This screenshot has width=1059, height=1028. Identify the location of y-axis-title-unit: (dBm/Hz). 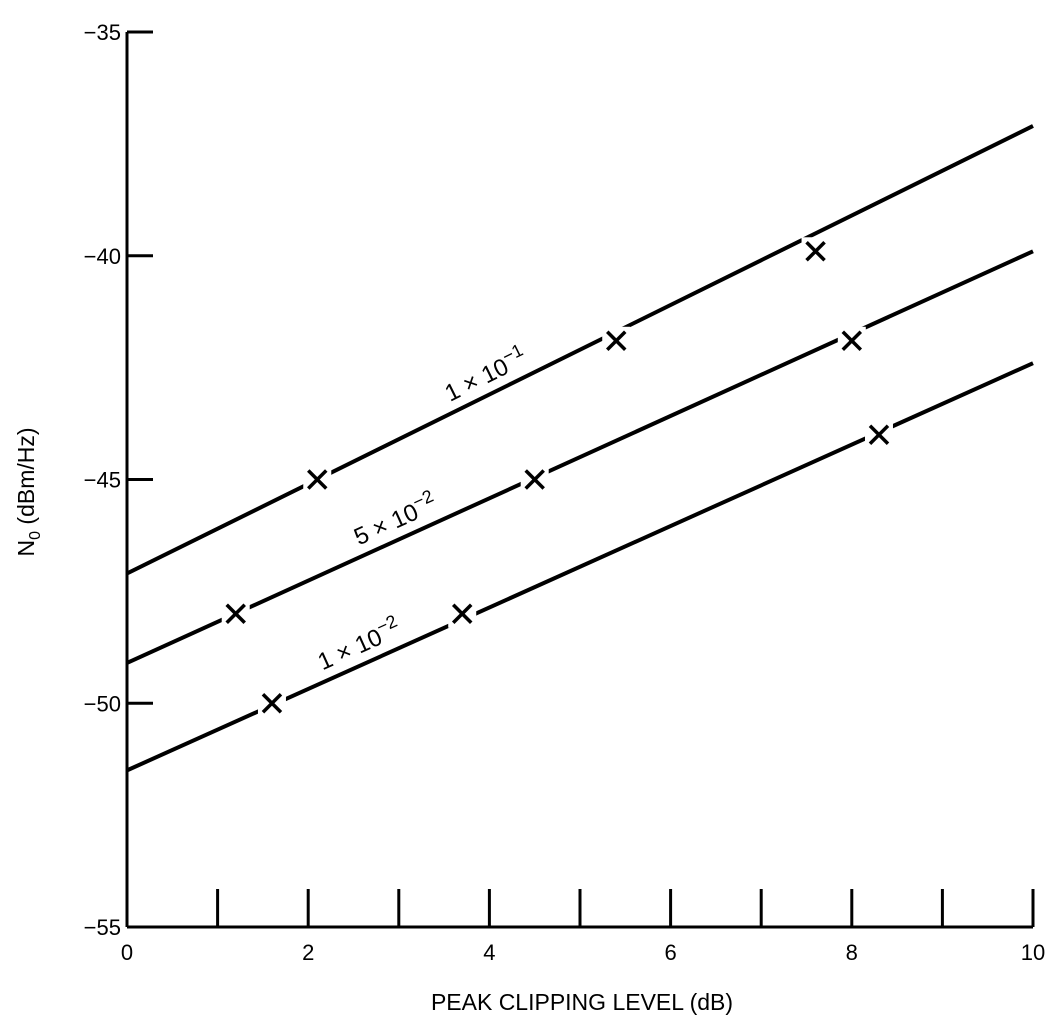
(26, 479).